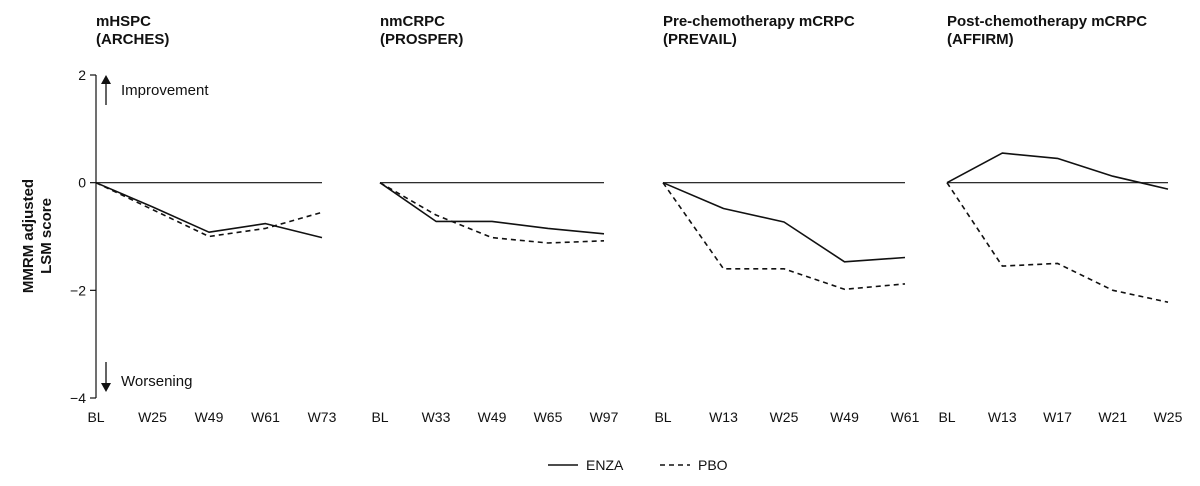  Describe the element at coordinates (421, 39) in the screenshot. I see `panel-title-line2: (PROSPER)` at that location.